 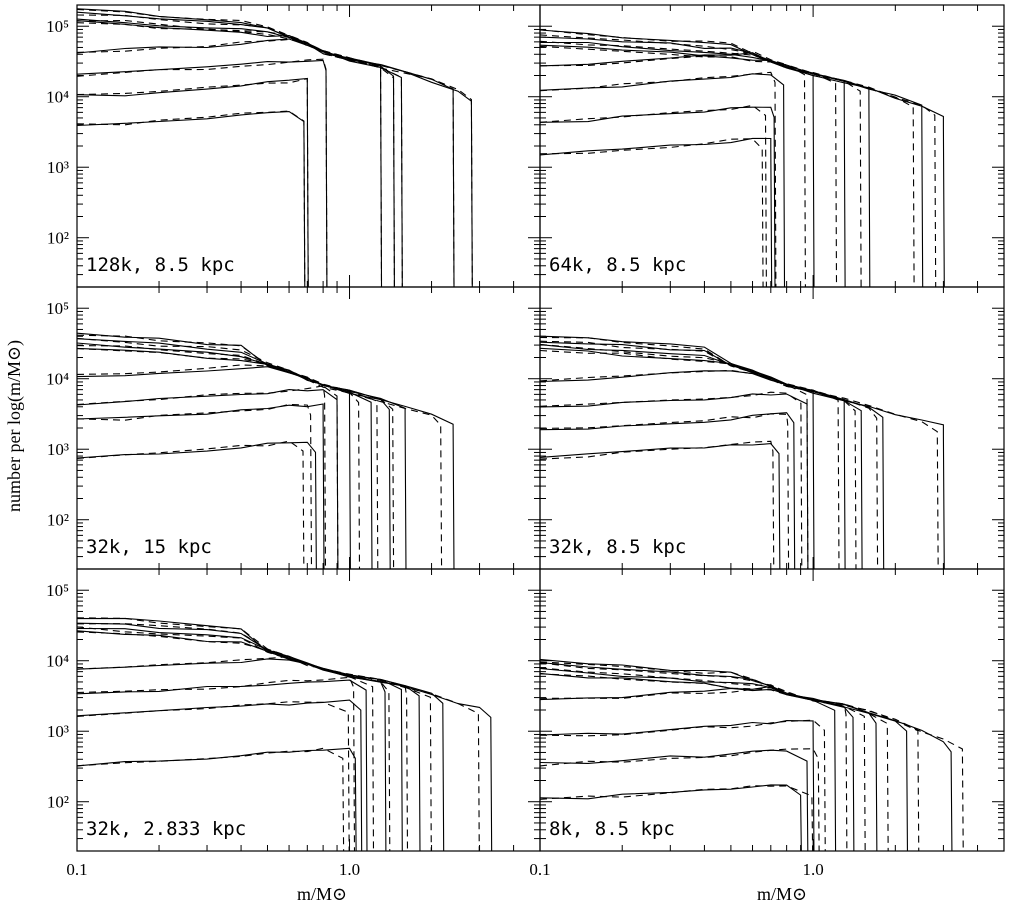 I want to click on panel-label: 128k, 8.5 kpc, so click(x=160, y=265).